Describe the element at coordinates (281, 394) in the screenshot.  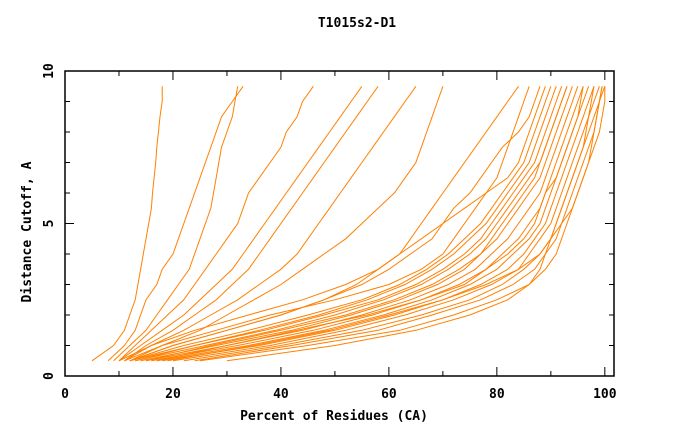
I see `x-tick-label: 40` at that location.